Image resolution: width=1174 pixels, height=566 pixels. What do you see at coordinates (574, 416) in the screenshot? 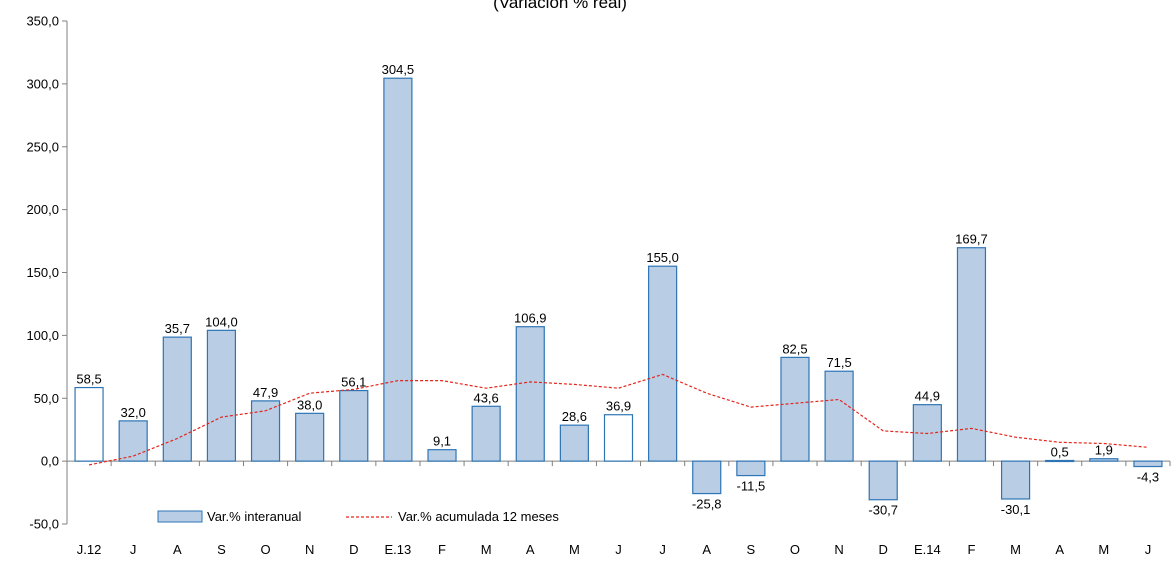
I see `bar-data-label: 28,6` at bounding box center [574, 416].